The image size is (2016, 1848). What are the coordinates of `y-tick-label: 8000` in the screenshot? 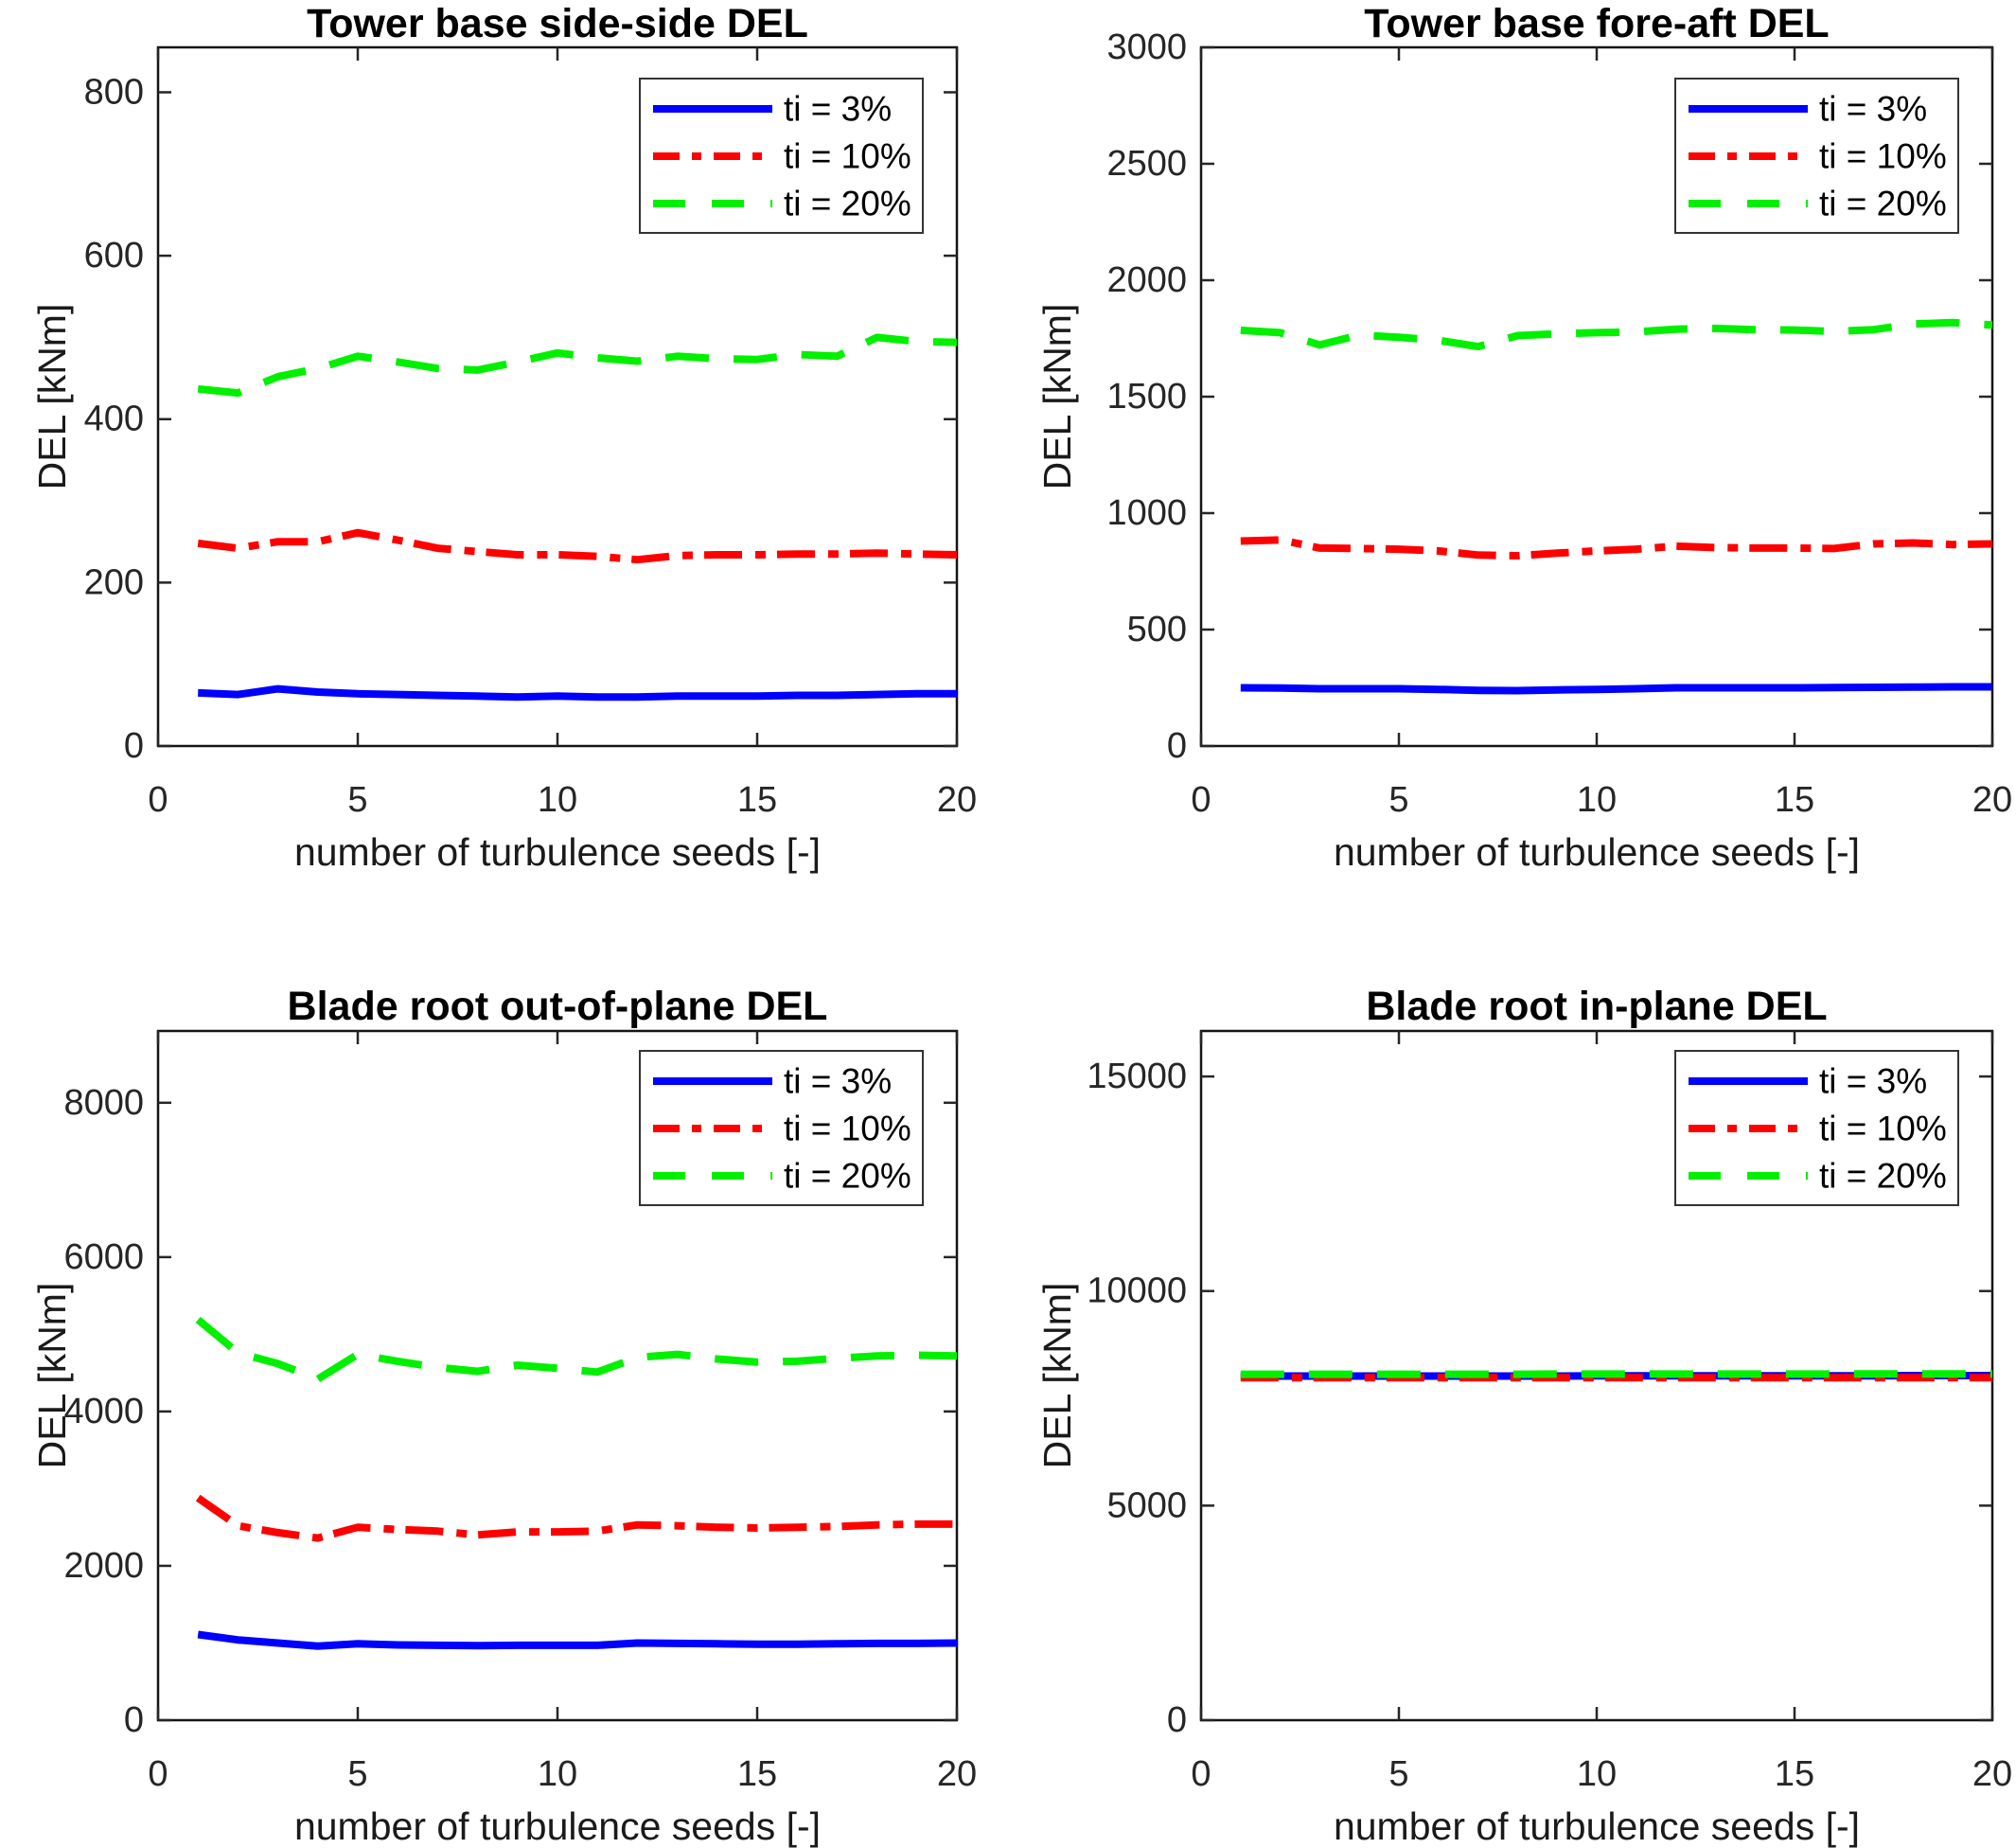 It's located at (103, 1103).